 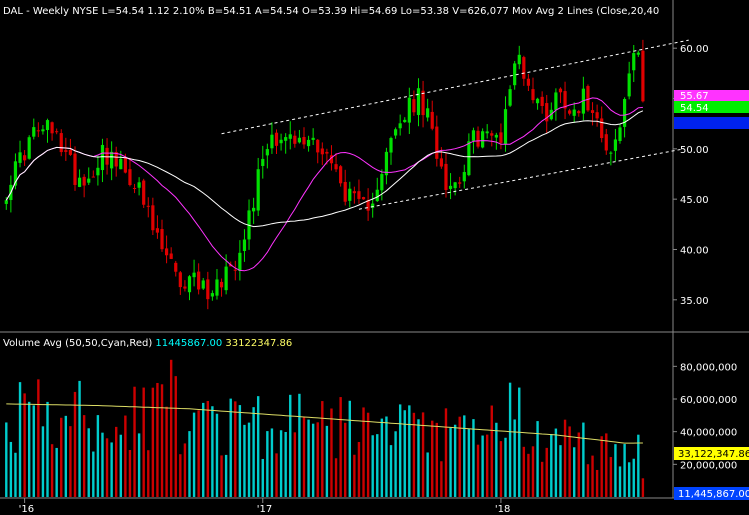 What do you see at coordinates (694, 250) in the screenshot?
I see `price-tick-label: 40.00` at bounding box center [694, 250].